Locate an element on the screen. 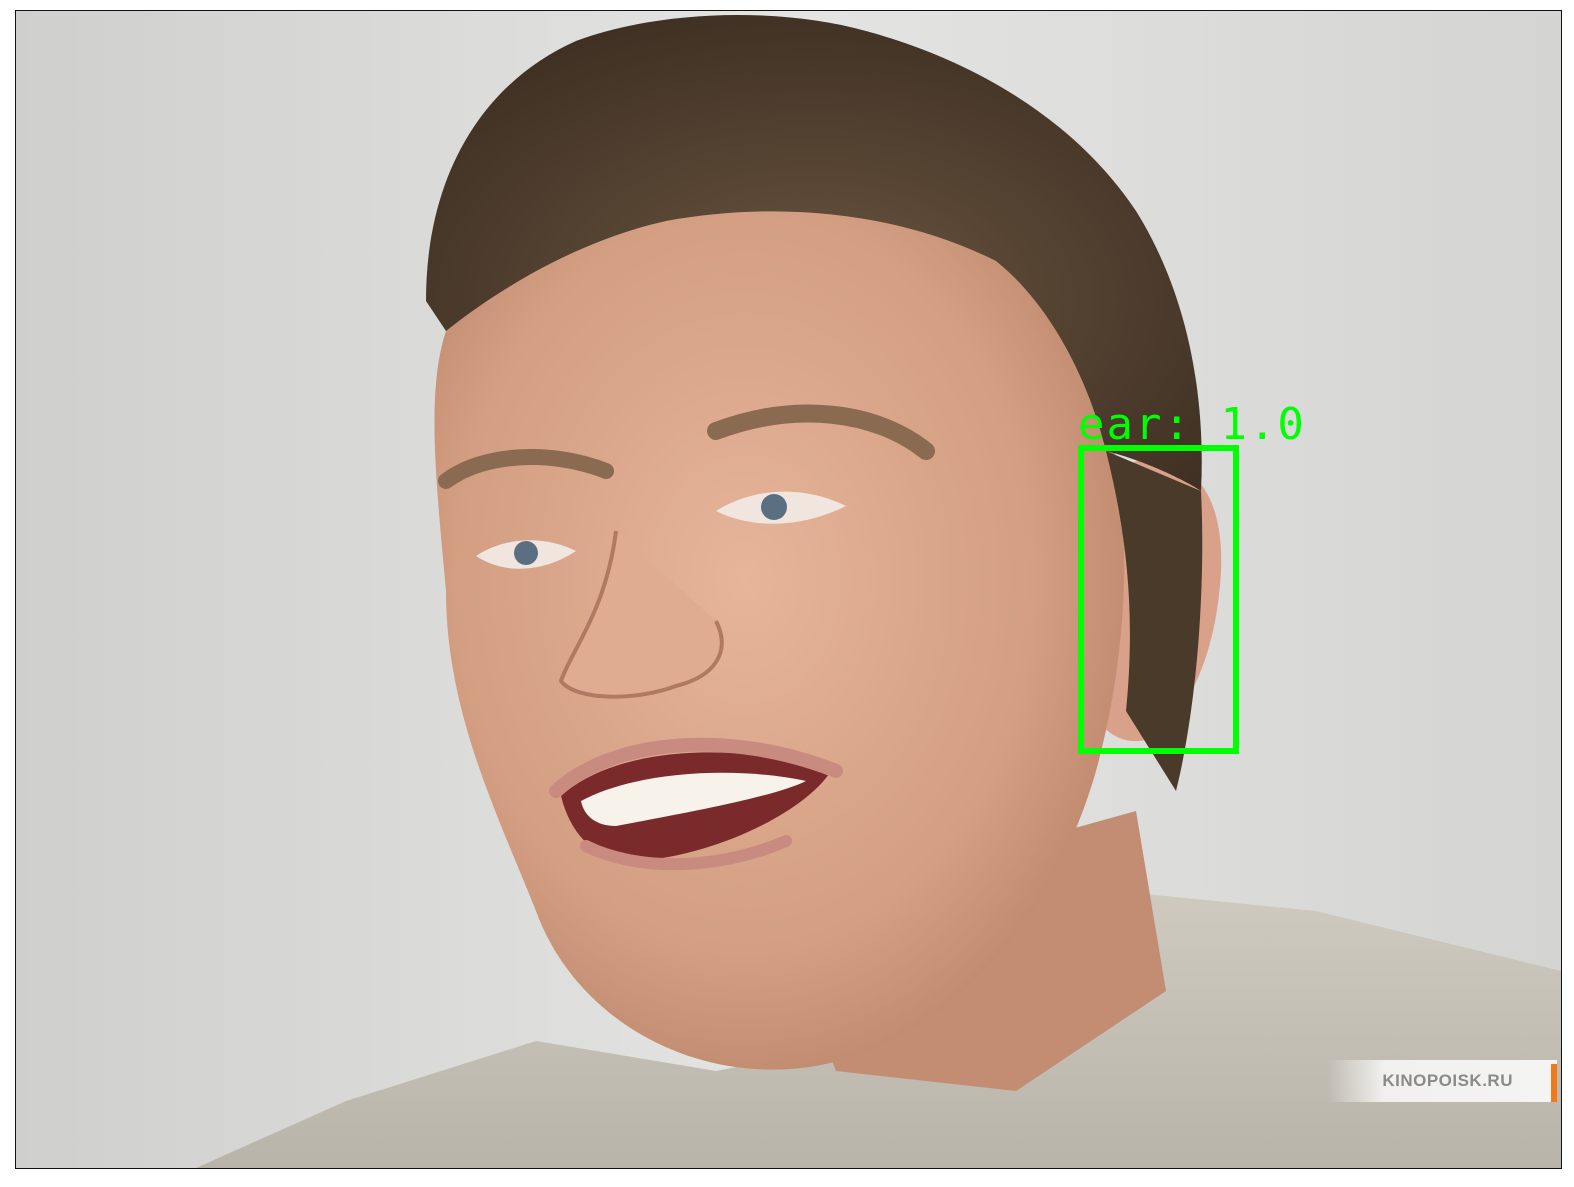 The width and height of the screenshot is (1574, 1187). watermark: KINOPOISK.RU is located at coordinates (1442, 1081).